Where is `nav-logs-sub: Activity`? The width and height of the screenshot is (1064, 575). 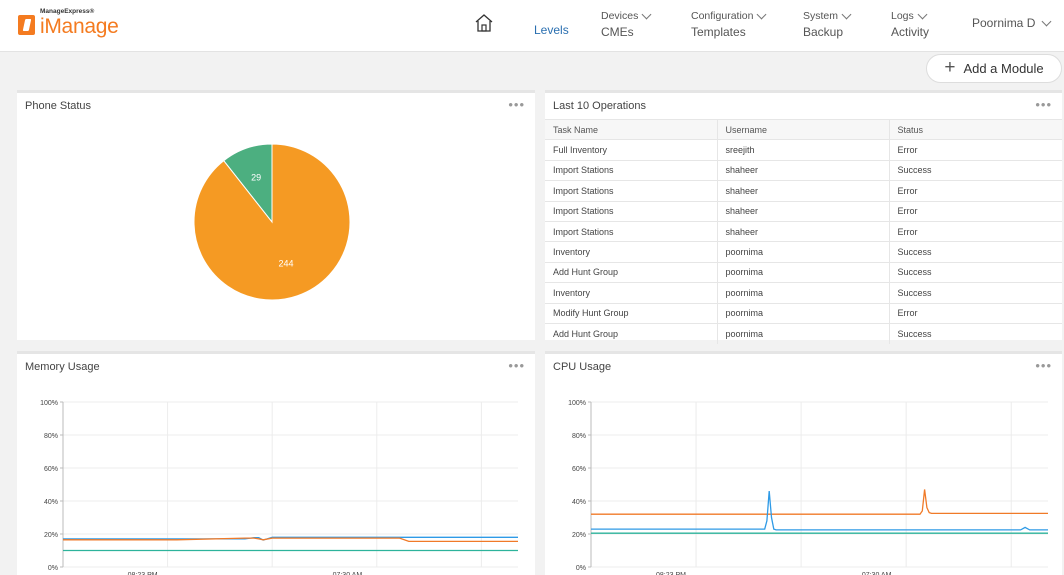
nav-logs-sub: Activity is located at coordinates (910, 32).